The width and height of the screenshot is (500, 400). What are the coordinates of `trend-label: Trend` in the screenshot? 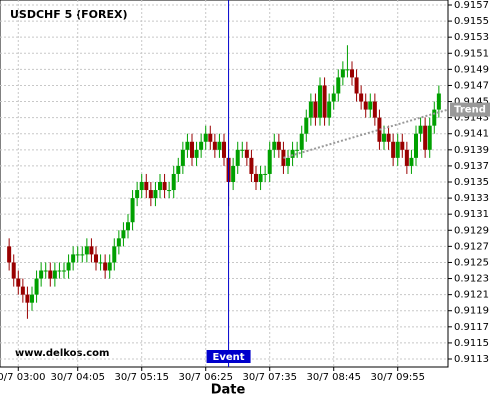 It's located at (470, 110).